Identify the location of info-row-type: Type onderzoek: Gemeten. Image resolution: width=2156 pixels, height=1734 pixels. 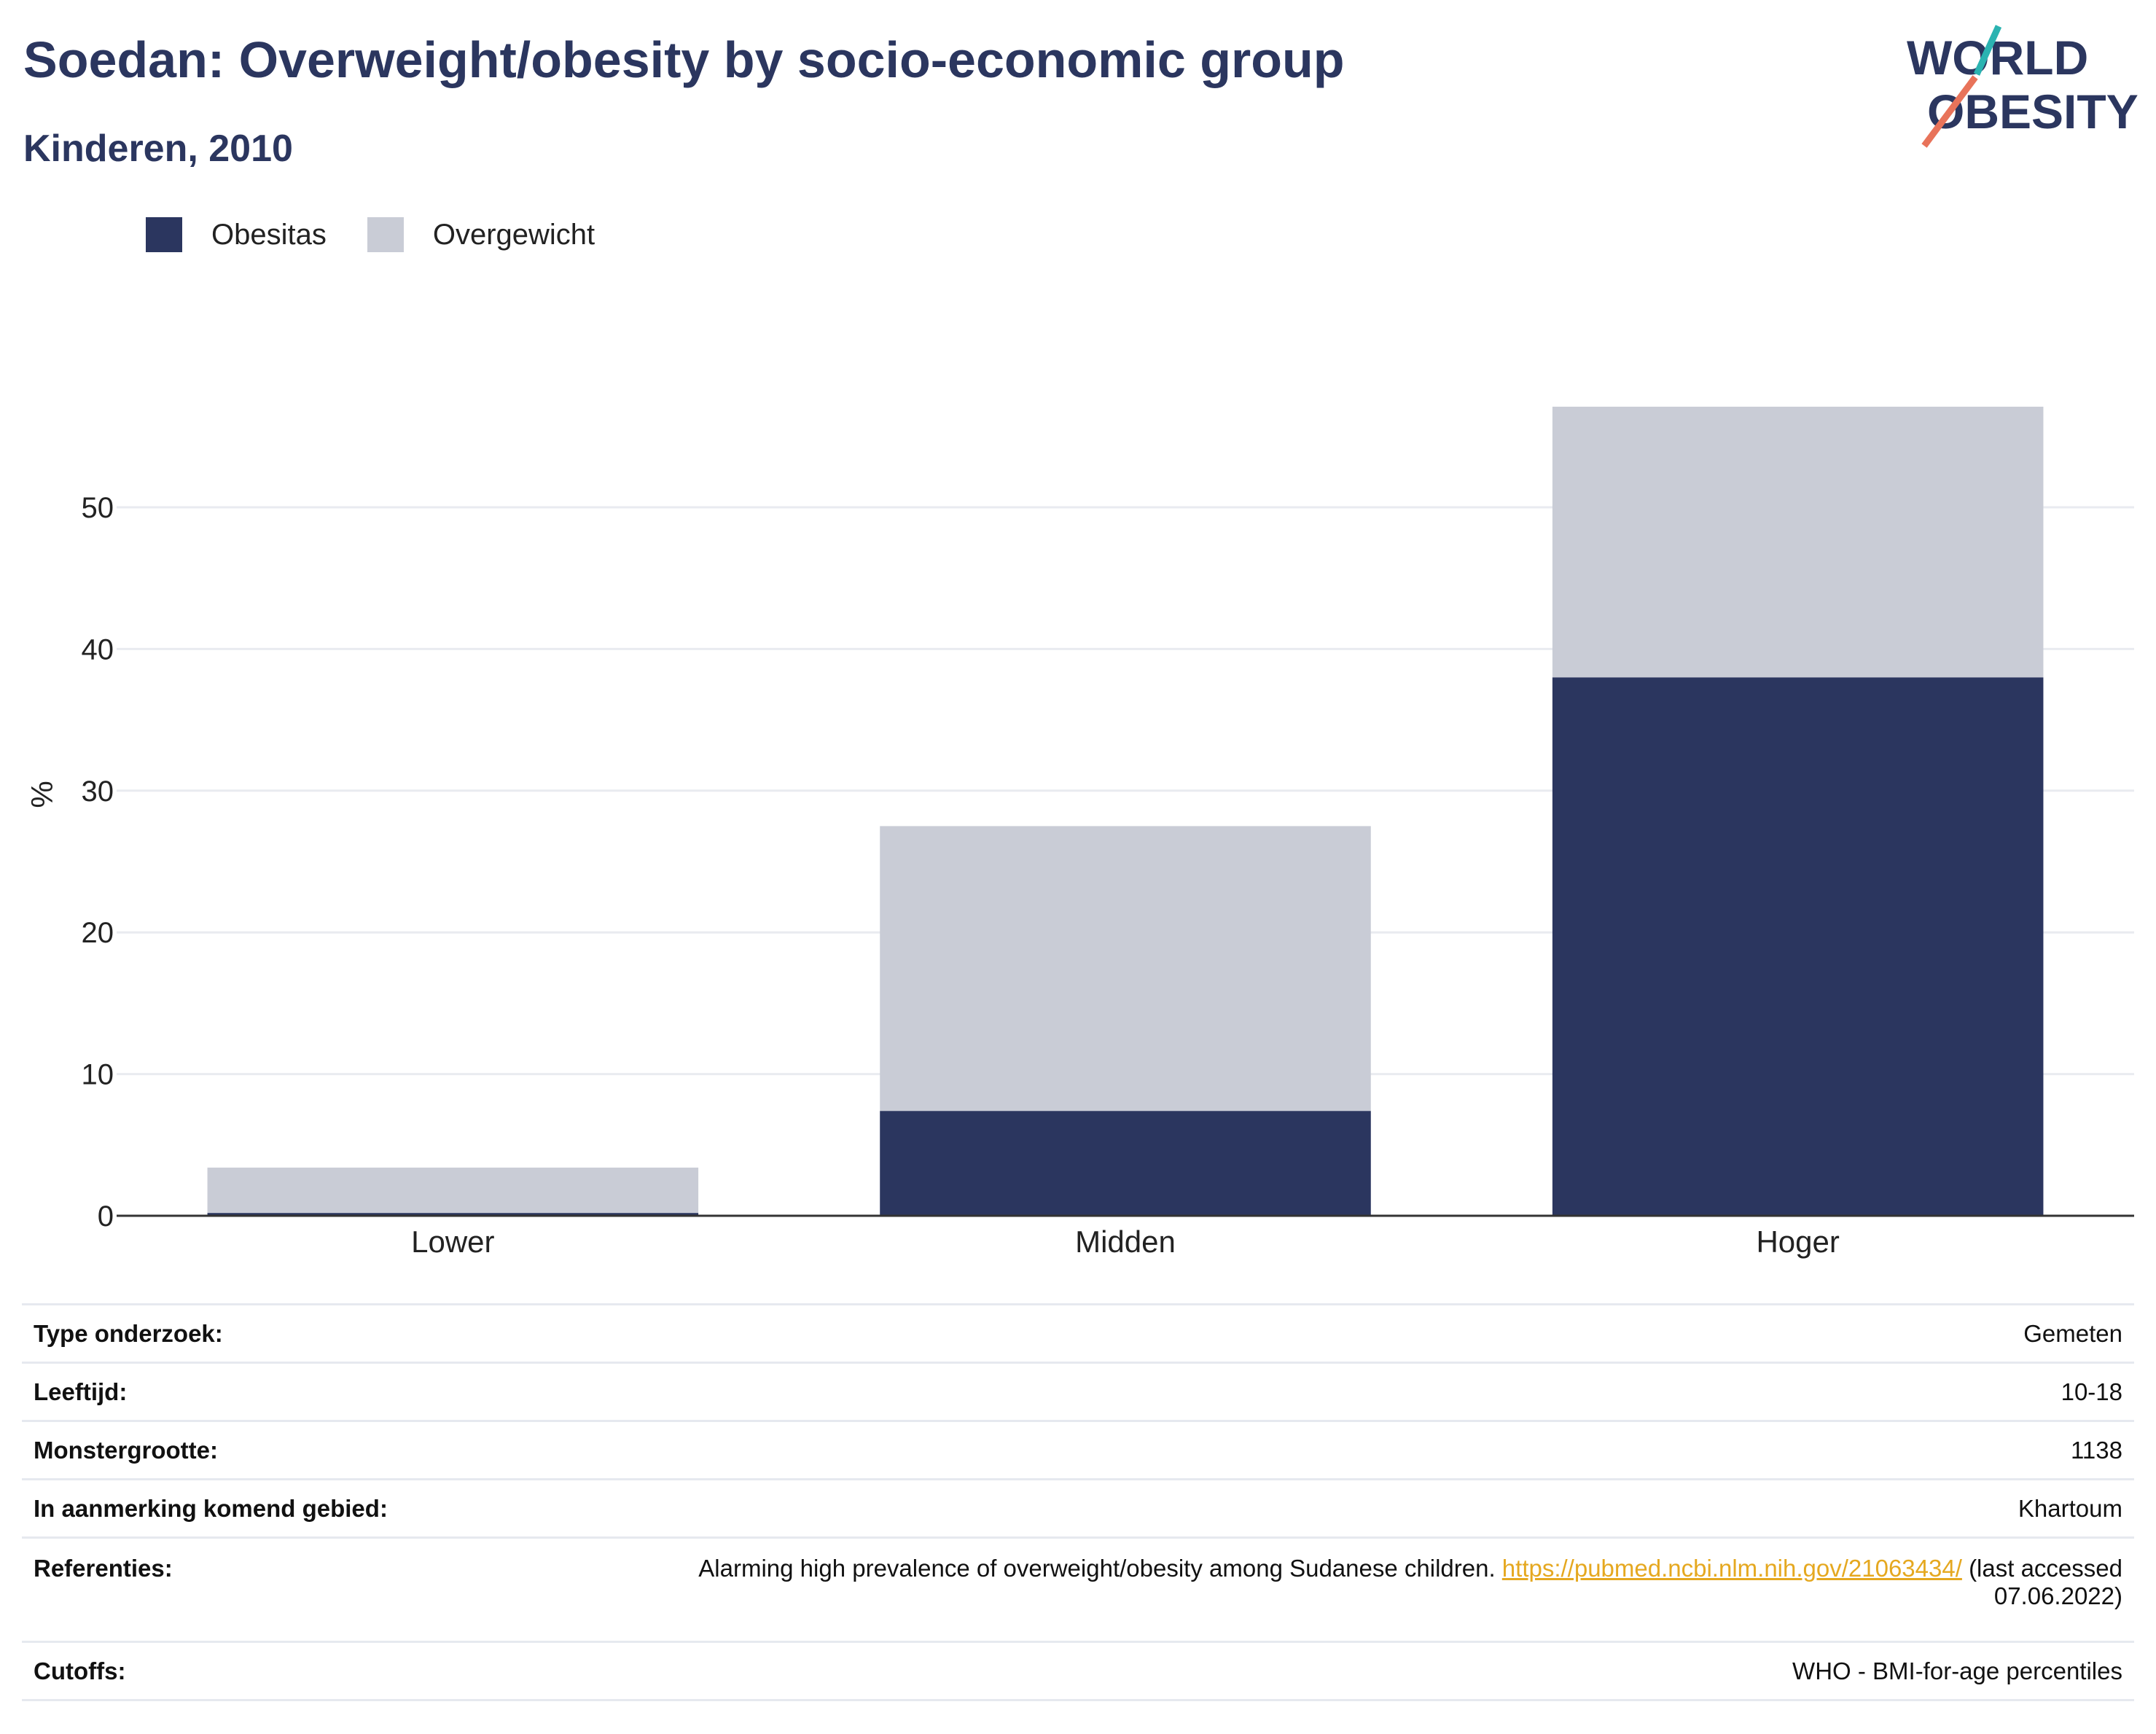
(1078, 1333).